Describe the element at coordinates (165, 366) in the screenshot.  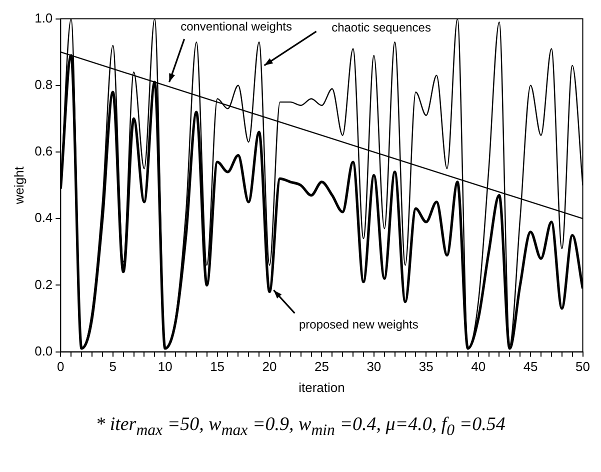
I see `x-tick-label: 10` at that location.